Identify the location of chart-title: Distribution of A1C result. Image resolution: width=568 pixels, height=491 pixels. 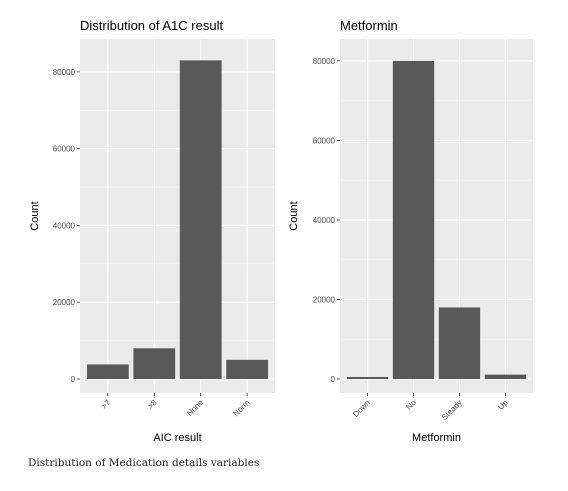
(151, 25).